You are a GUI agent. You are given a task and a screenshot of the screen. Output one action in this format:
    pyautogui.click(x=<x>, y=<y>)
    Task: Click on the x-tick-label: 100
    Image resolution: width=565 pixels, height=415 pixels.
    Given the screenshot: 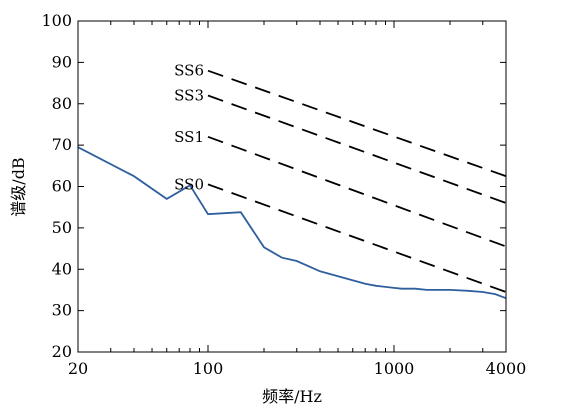 What is the action you would take?
    pyautogui.click(x=208, y=368)
    